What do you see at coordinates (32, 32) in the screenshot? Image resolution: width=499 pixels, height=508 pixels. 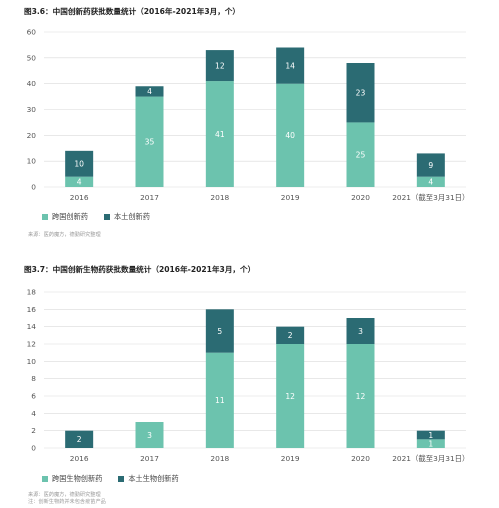 I see `y-tick-label: 60` at bounding box center [32, 32].